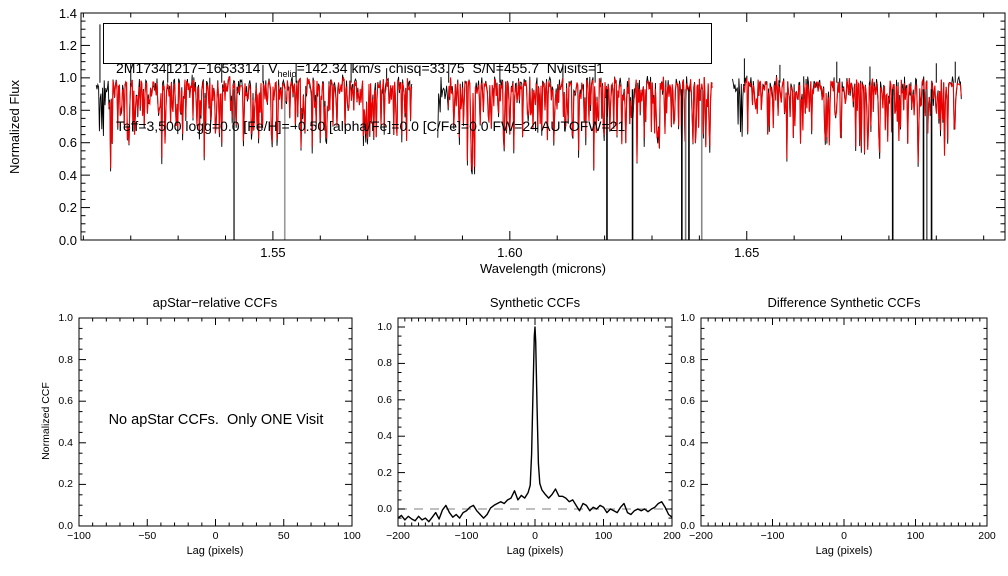  Describe the element at coordinates (510, 252) in the screenshot. I see `main-xtick-1.60: 1.60` at that location.